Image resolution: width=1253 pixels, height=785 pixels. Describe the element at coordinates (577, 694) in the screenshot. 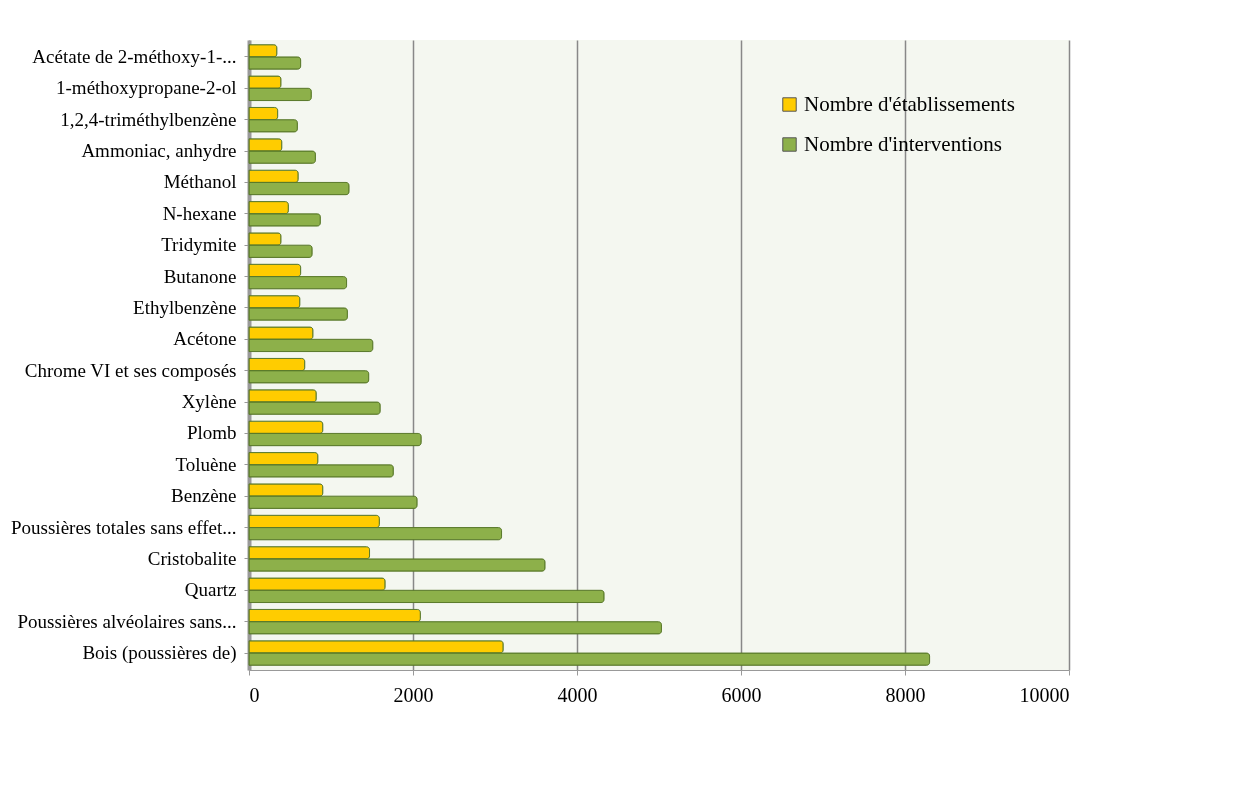

I see `x-tick-label: 4000` at that location.